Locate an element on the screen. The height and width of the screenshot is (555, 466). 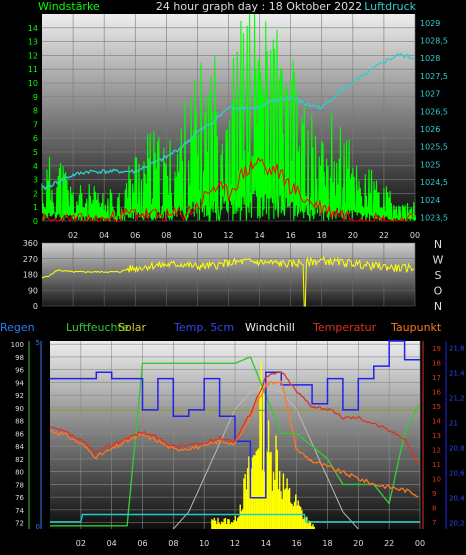
humidity-tick-label: 72 is located at coordinates (19, 524).